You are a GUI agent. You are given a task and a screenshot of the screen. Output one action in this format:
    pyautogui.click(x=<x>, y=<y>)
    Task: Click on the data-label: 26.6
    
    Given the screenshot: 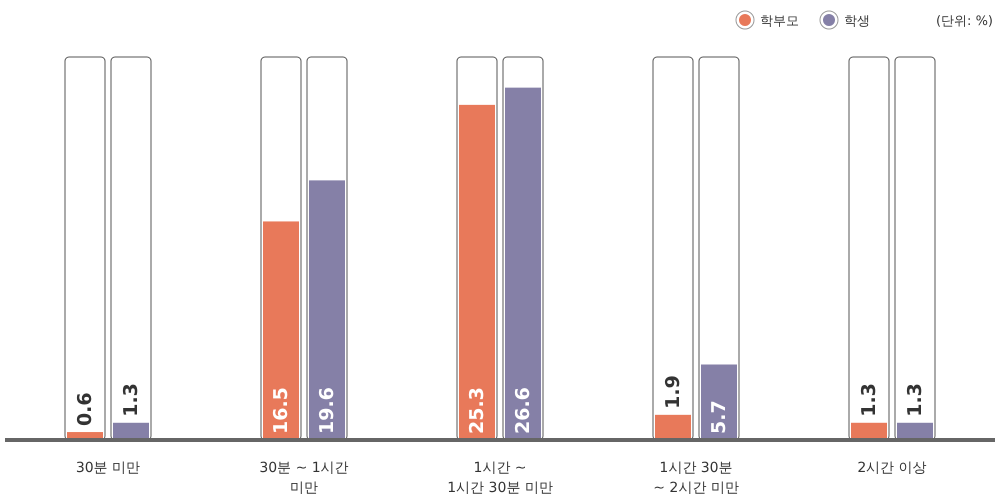 What is the action you would take?
    pyautogui.click(x=523, y=410)
    